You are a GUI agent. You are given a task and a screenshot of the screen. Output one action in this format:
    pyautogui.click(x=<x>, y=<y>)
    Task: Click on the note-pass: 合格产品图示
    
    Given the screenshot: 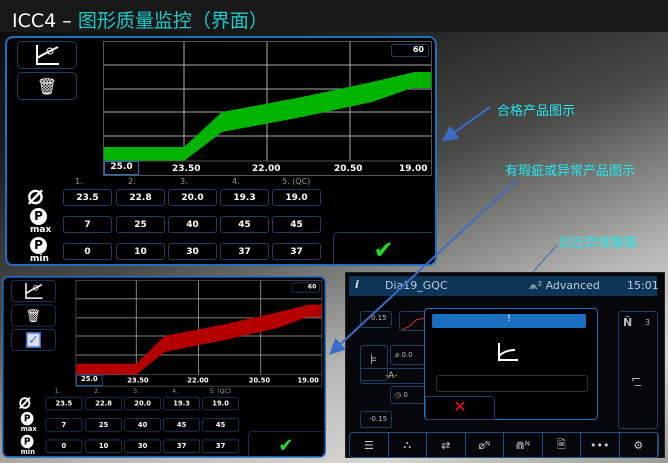 What is the action you would take?
    pyautogui.click(x=536, y=111)
    